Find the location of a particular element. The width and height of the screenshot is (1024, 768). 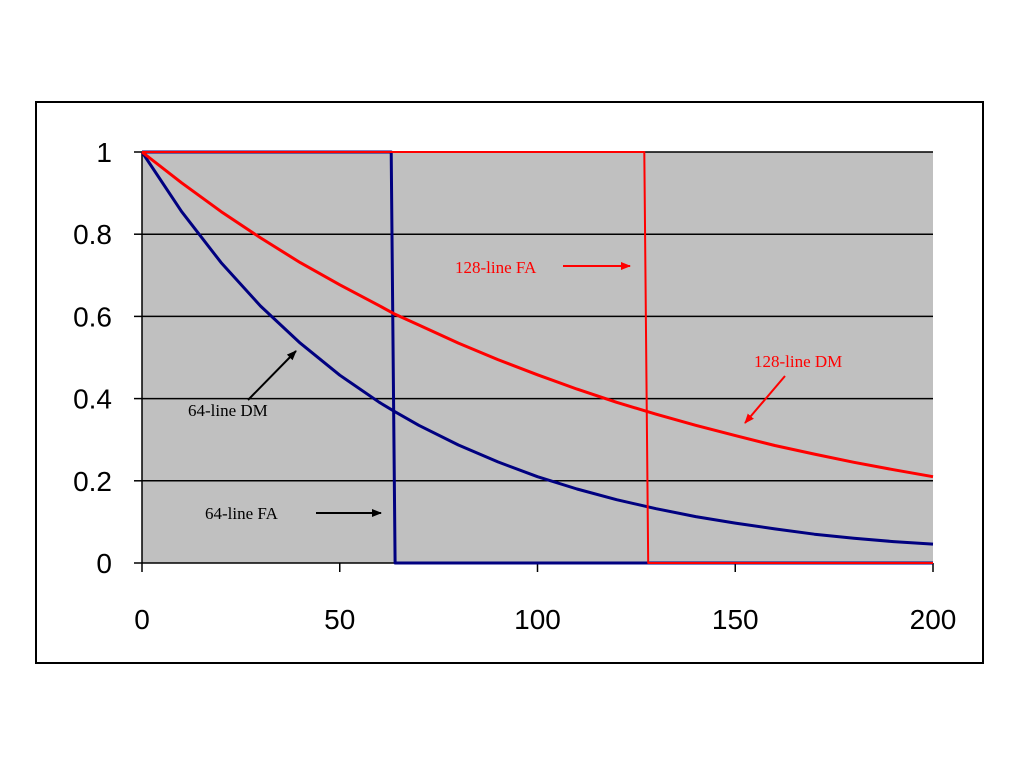

y-tick-label-1: 0.2 is located at coordinates (92, 481).